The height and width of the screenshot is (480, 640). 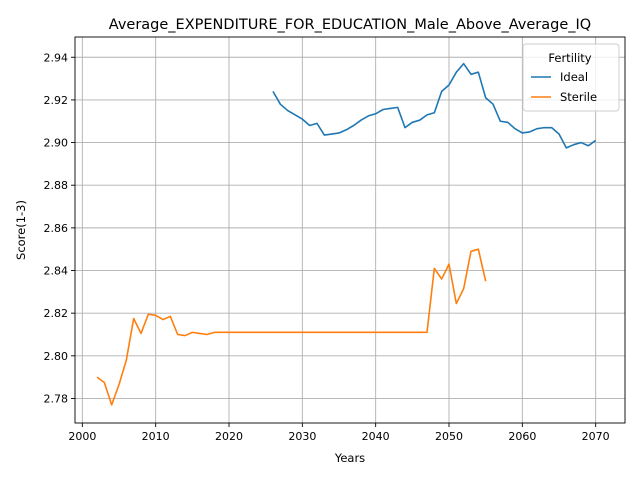 I want to click on y-tick-label: 2.94, so click(x=56, y=57).